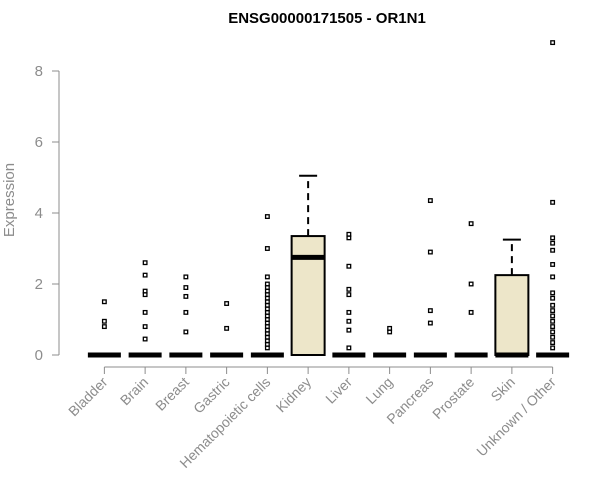 The width and height of the screenshot is (600, 500). I want to click on x-tick-label: Brain, so click(134, 391).